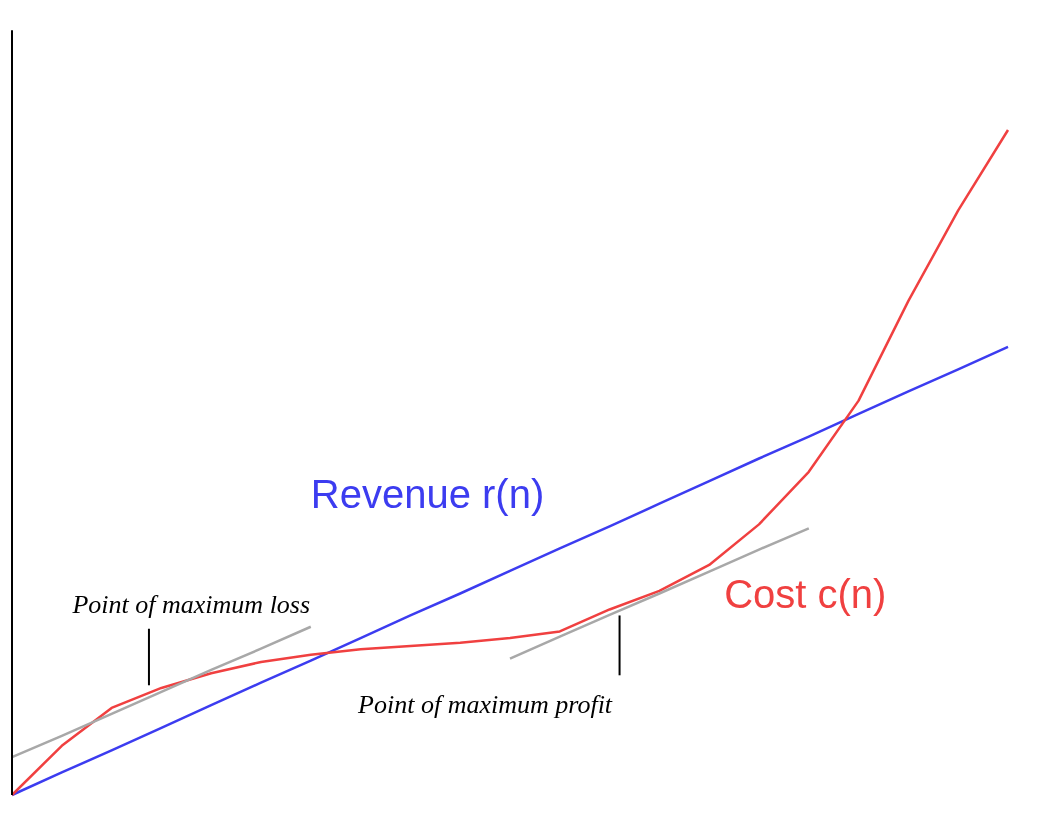 The width and height of the screenshot is (1060, 823). Describe the element at coordinates (427, 493) in the screenshot. I see `series-label: Revenue r(n)` at that location.